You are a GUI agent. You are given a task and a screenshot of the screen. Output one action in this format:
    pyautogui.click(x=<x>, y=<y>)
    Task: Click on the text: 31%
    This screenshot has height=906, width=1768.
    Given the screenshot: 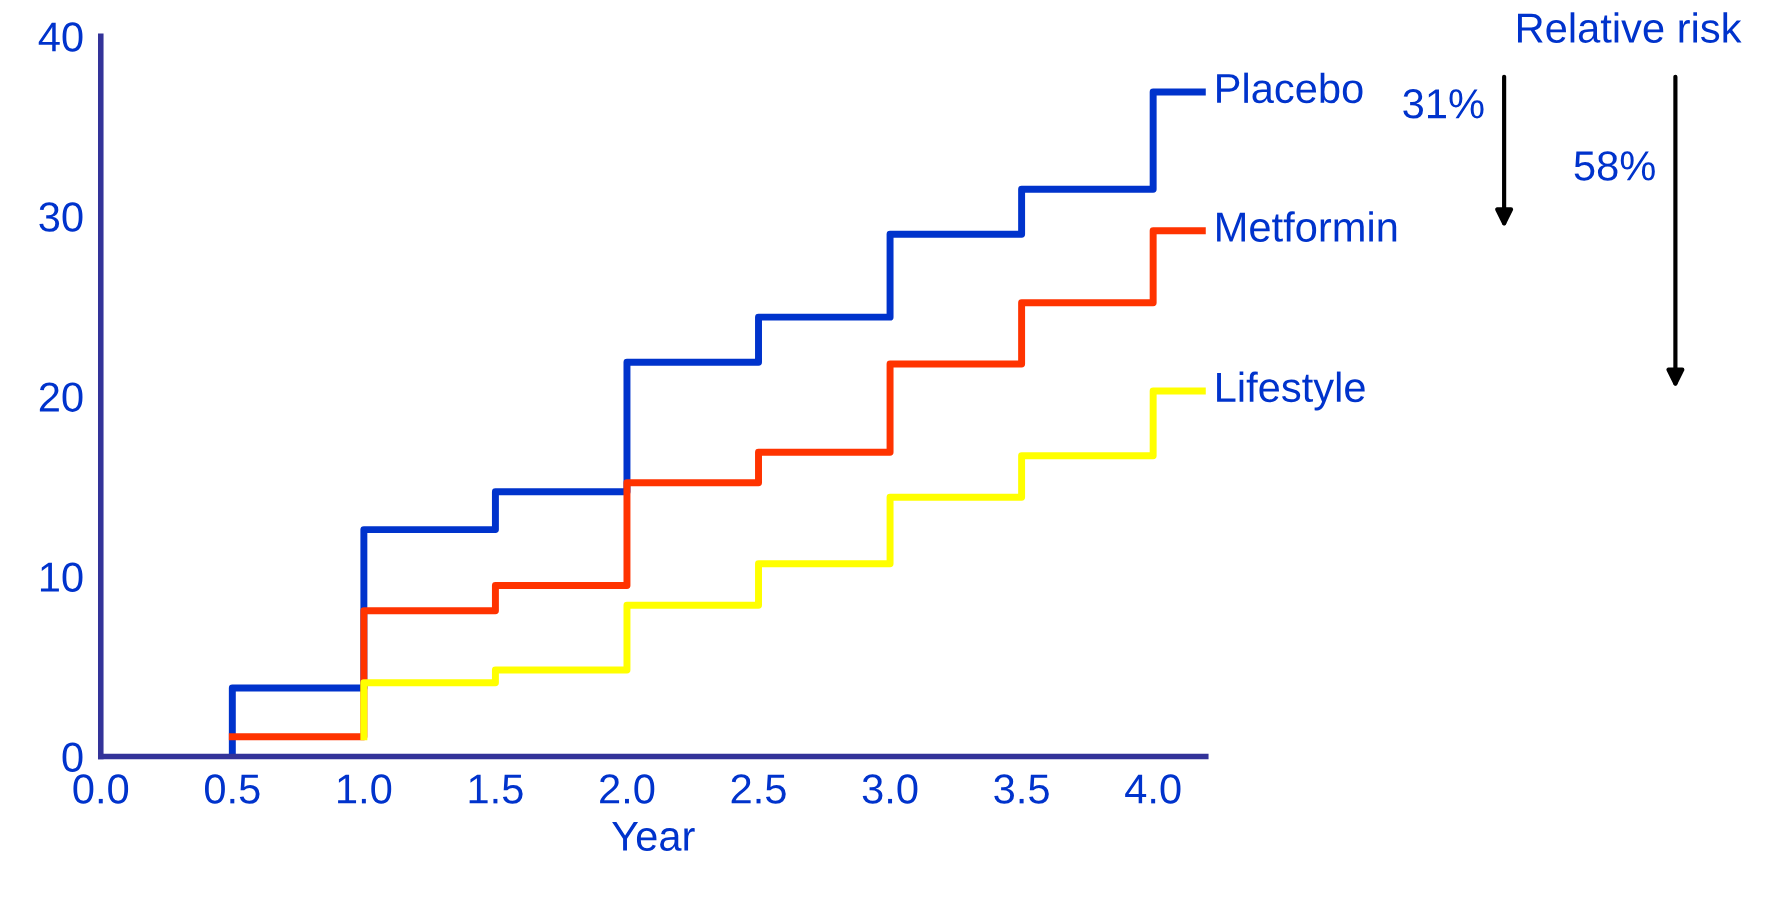 What is the action you would take?
    pyautogui.click(x=1443, y=104)
    